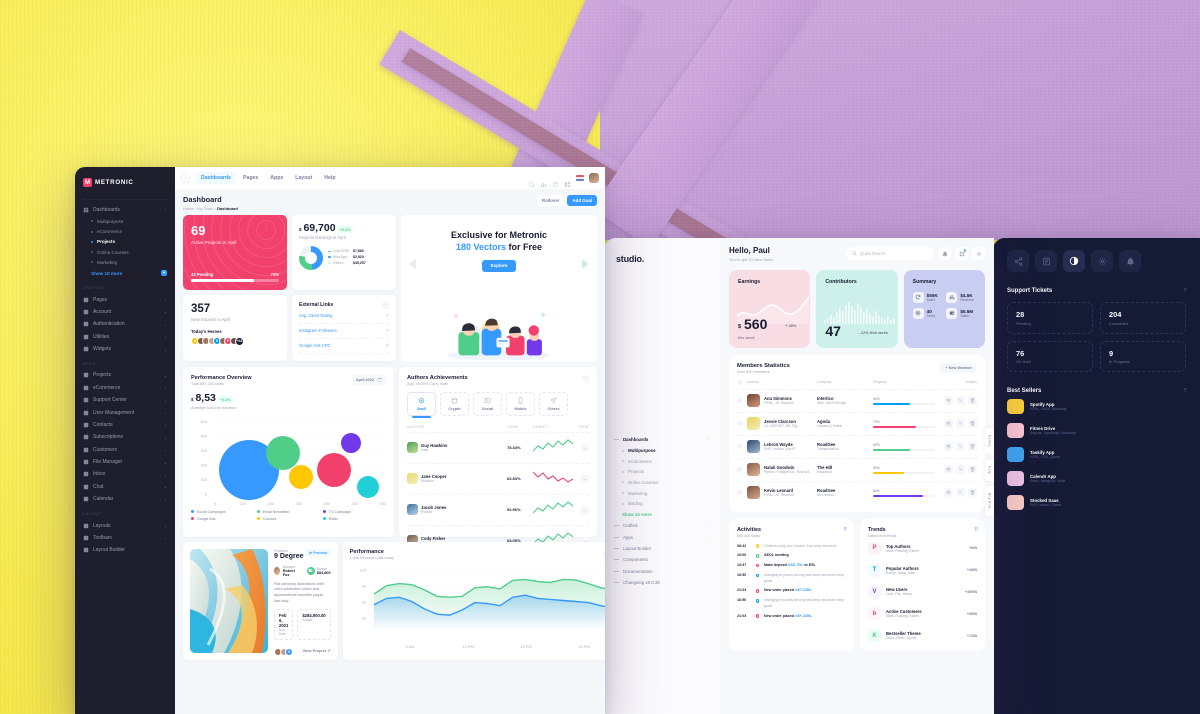 The height and width of the screenshot is (714, 1200). What do you see at coordinates (662, 503) in the screenshot?
I see `studio-subitem-bidding: Bidding` at bounding box center [662, 503].